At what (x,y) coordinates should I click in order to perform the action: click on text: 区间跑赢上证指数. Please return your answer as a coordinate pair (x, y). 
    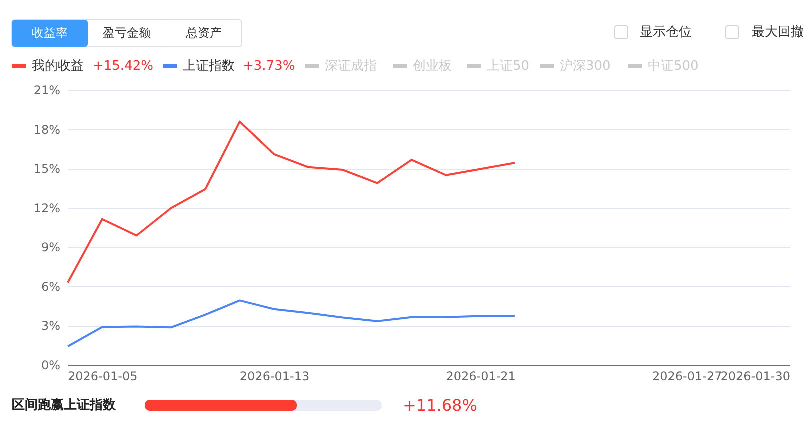
    Looking at the image, I should click on (64, 405).